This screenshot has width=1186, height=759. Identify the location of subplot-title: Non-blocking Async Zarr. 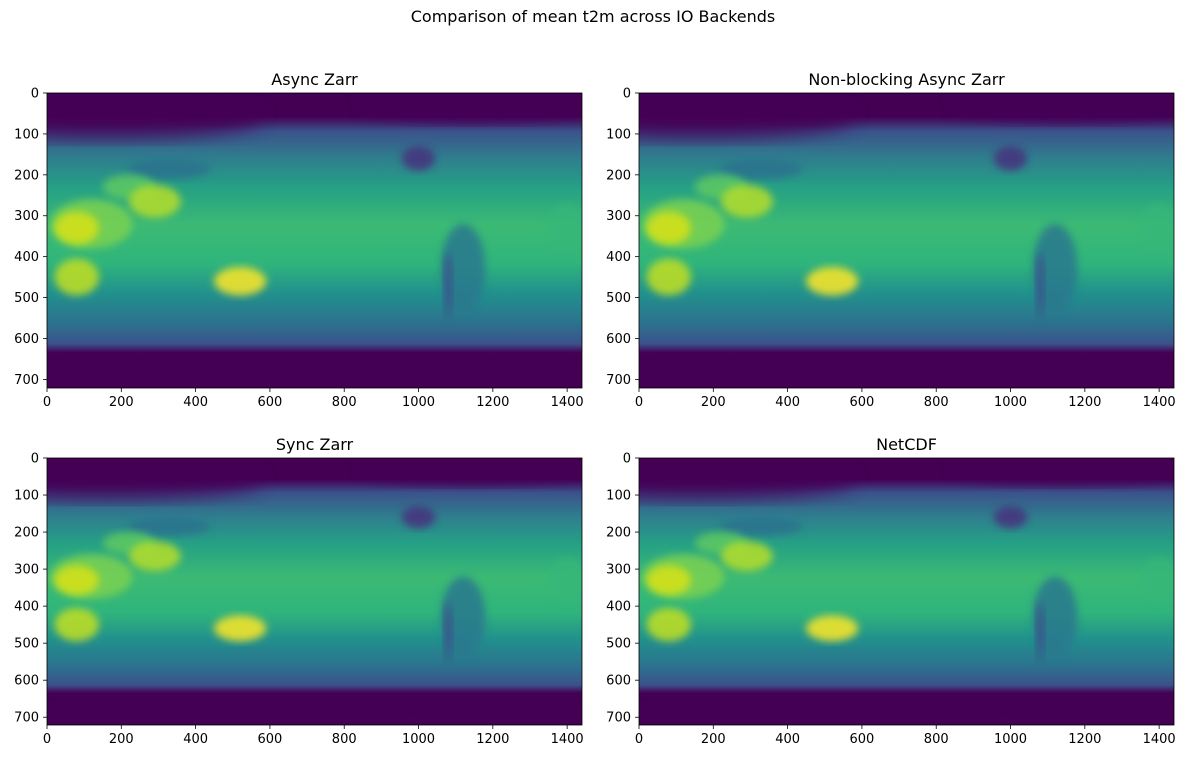
(906, 79).